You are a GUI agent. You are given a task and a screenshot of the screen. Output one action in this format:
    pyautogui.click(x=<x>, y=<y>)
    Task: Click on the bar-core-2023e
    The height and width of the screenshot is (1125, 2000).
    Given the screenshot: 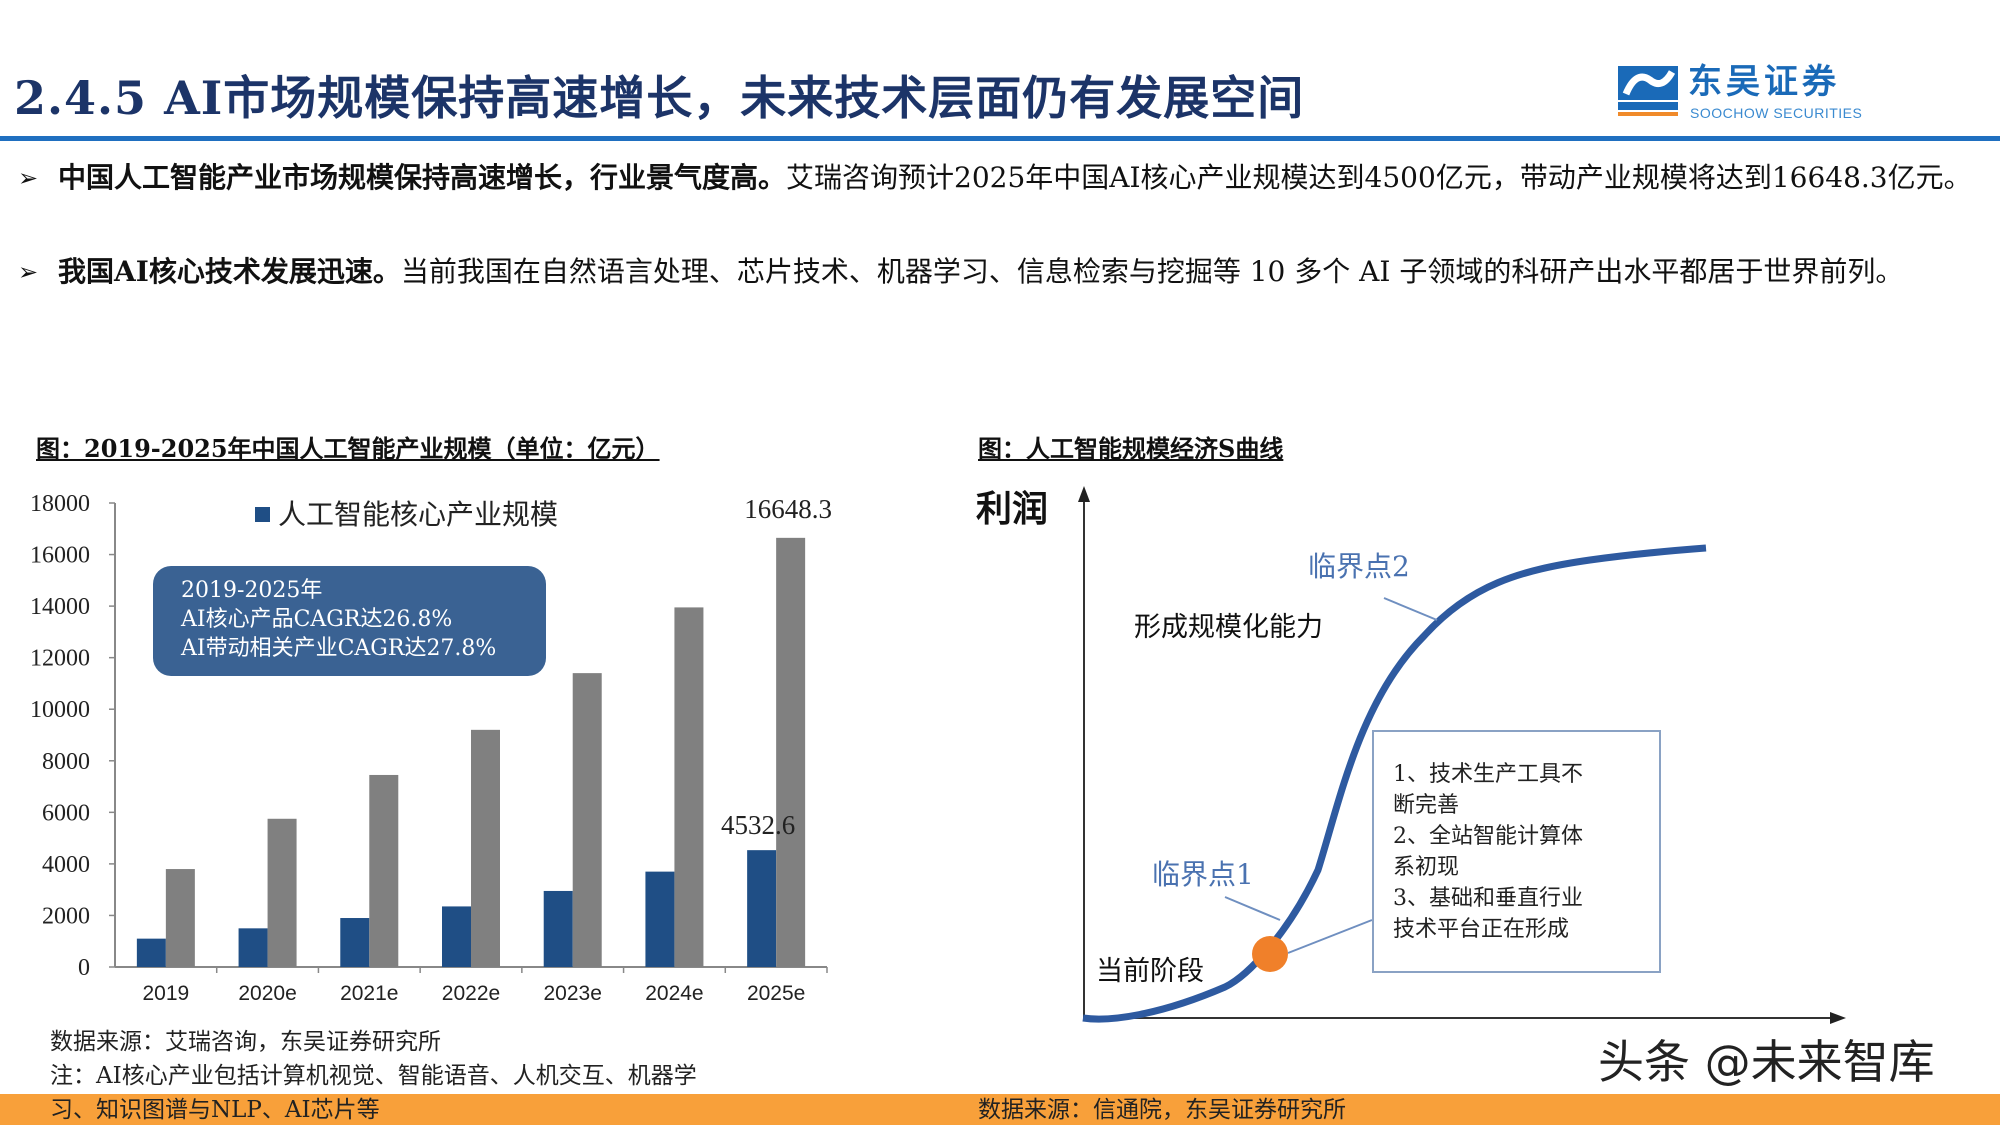 What is the action you would take?
    pyautogui.click(x=558, y=928)
    